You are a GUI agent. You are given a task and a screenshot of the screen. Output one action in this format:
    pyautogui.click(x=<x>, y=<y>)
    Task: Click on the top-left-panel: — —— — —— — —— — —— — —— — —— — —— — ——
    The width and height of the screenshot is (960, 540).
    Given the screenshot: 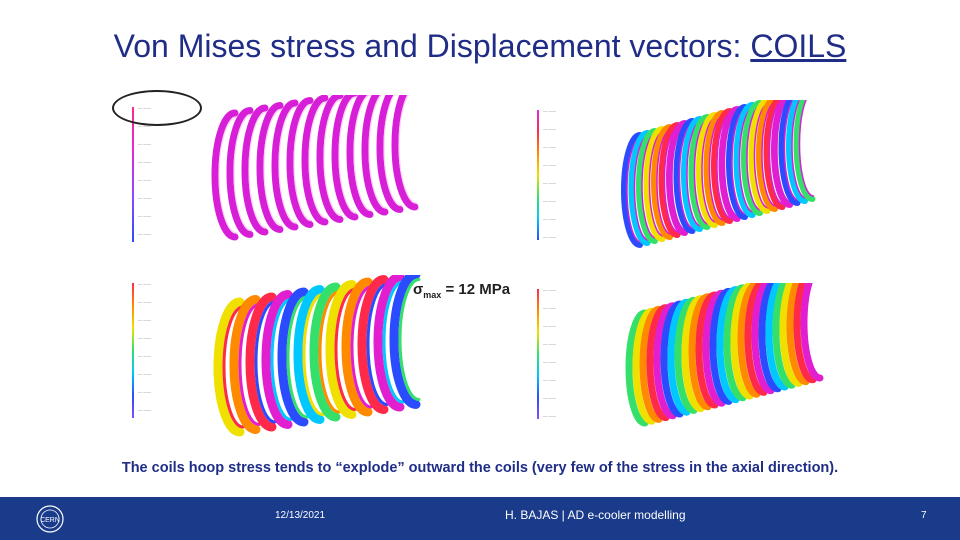 What is the action you would take?
    pyautogui.click(x=285, y=180)
    